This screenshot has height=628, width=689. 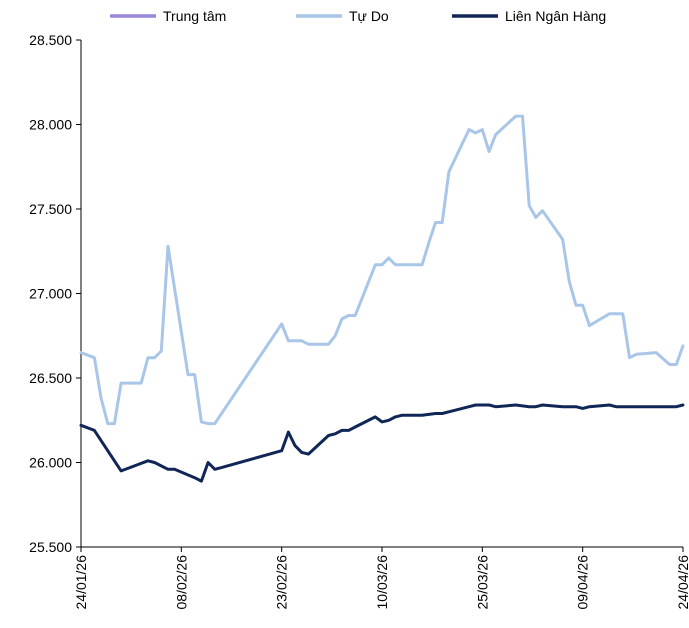 I want to click on y-tick-label: 27.500, so click(x=50, y=209).